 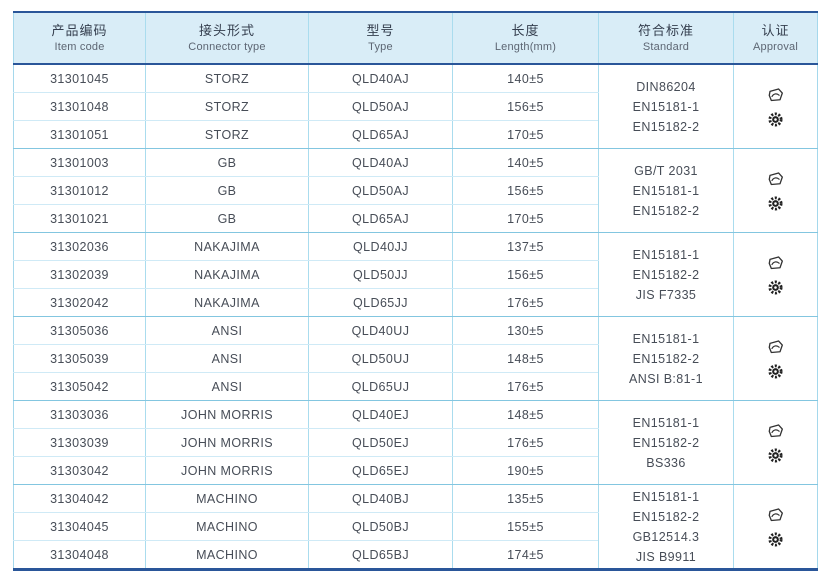 I want to click on table-row: 31302042 NAKAJIMA QLD65JJ 176±5, so click(x=415, y=302).